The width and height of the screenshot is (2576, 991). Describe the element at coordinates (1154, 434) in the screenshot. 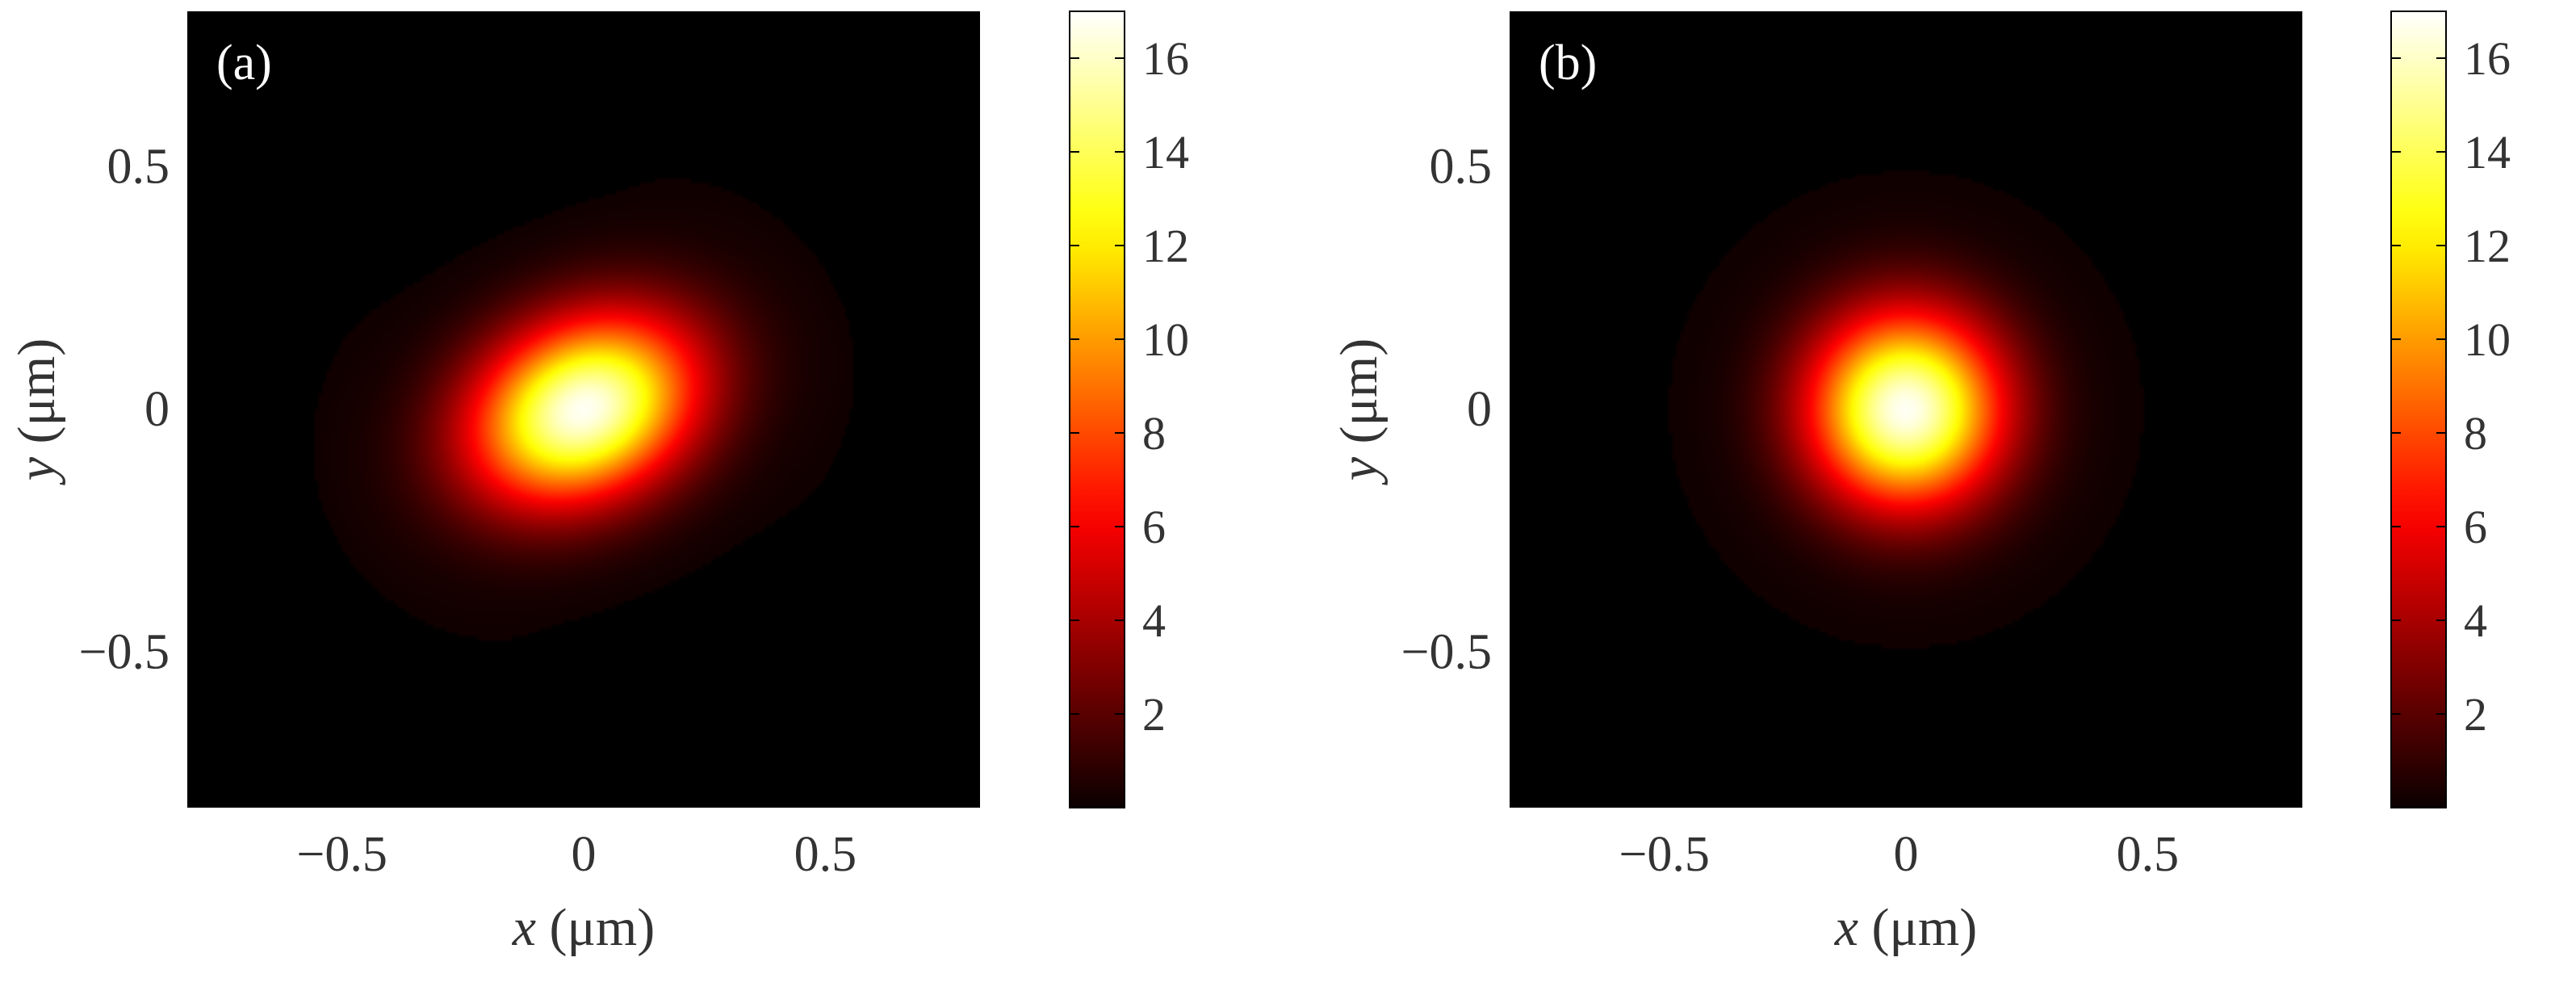

I see `colorbar-tick-label-0-3: 8` at that location.